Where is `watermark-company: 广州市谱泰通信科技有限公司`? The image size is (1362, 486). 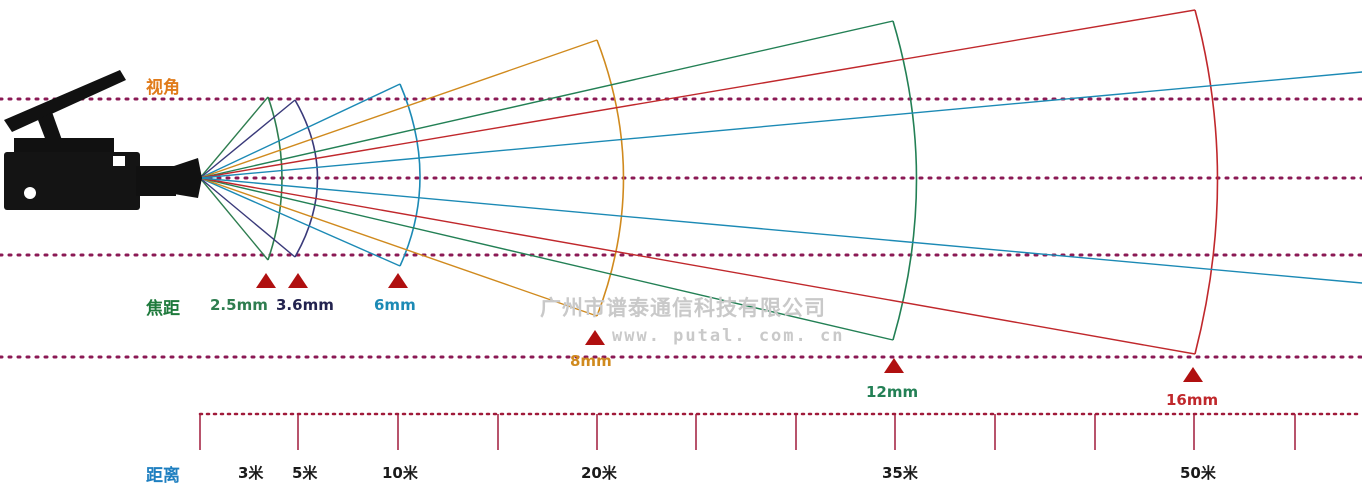 watermark-company: 广州市谱泰通信科技有限公司 is located at coordinates (683, 308).